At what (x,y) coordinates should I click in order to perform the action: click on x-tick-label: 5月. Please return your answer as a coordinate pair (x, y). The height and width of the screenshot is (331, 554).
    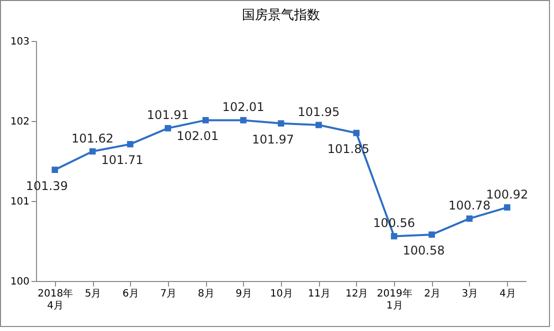
    Looking at the image, I should click on (93, 294).